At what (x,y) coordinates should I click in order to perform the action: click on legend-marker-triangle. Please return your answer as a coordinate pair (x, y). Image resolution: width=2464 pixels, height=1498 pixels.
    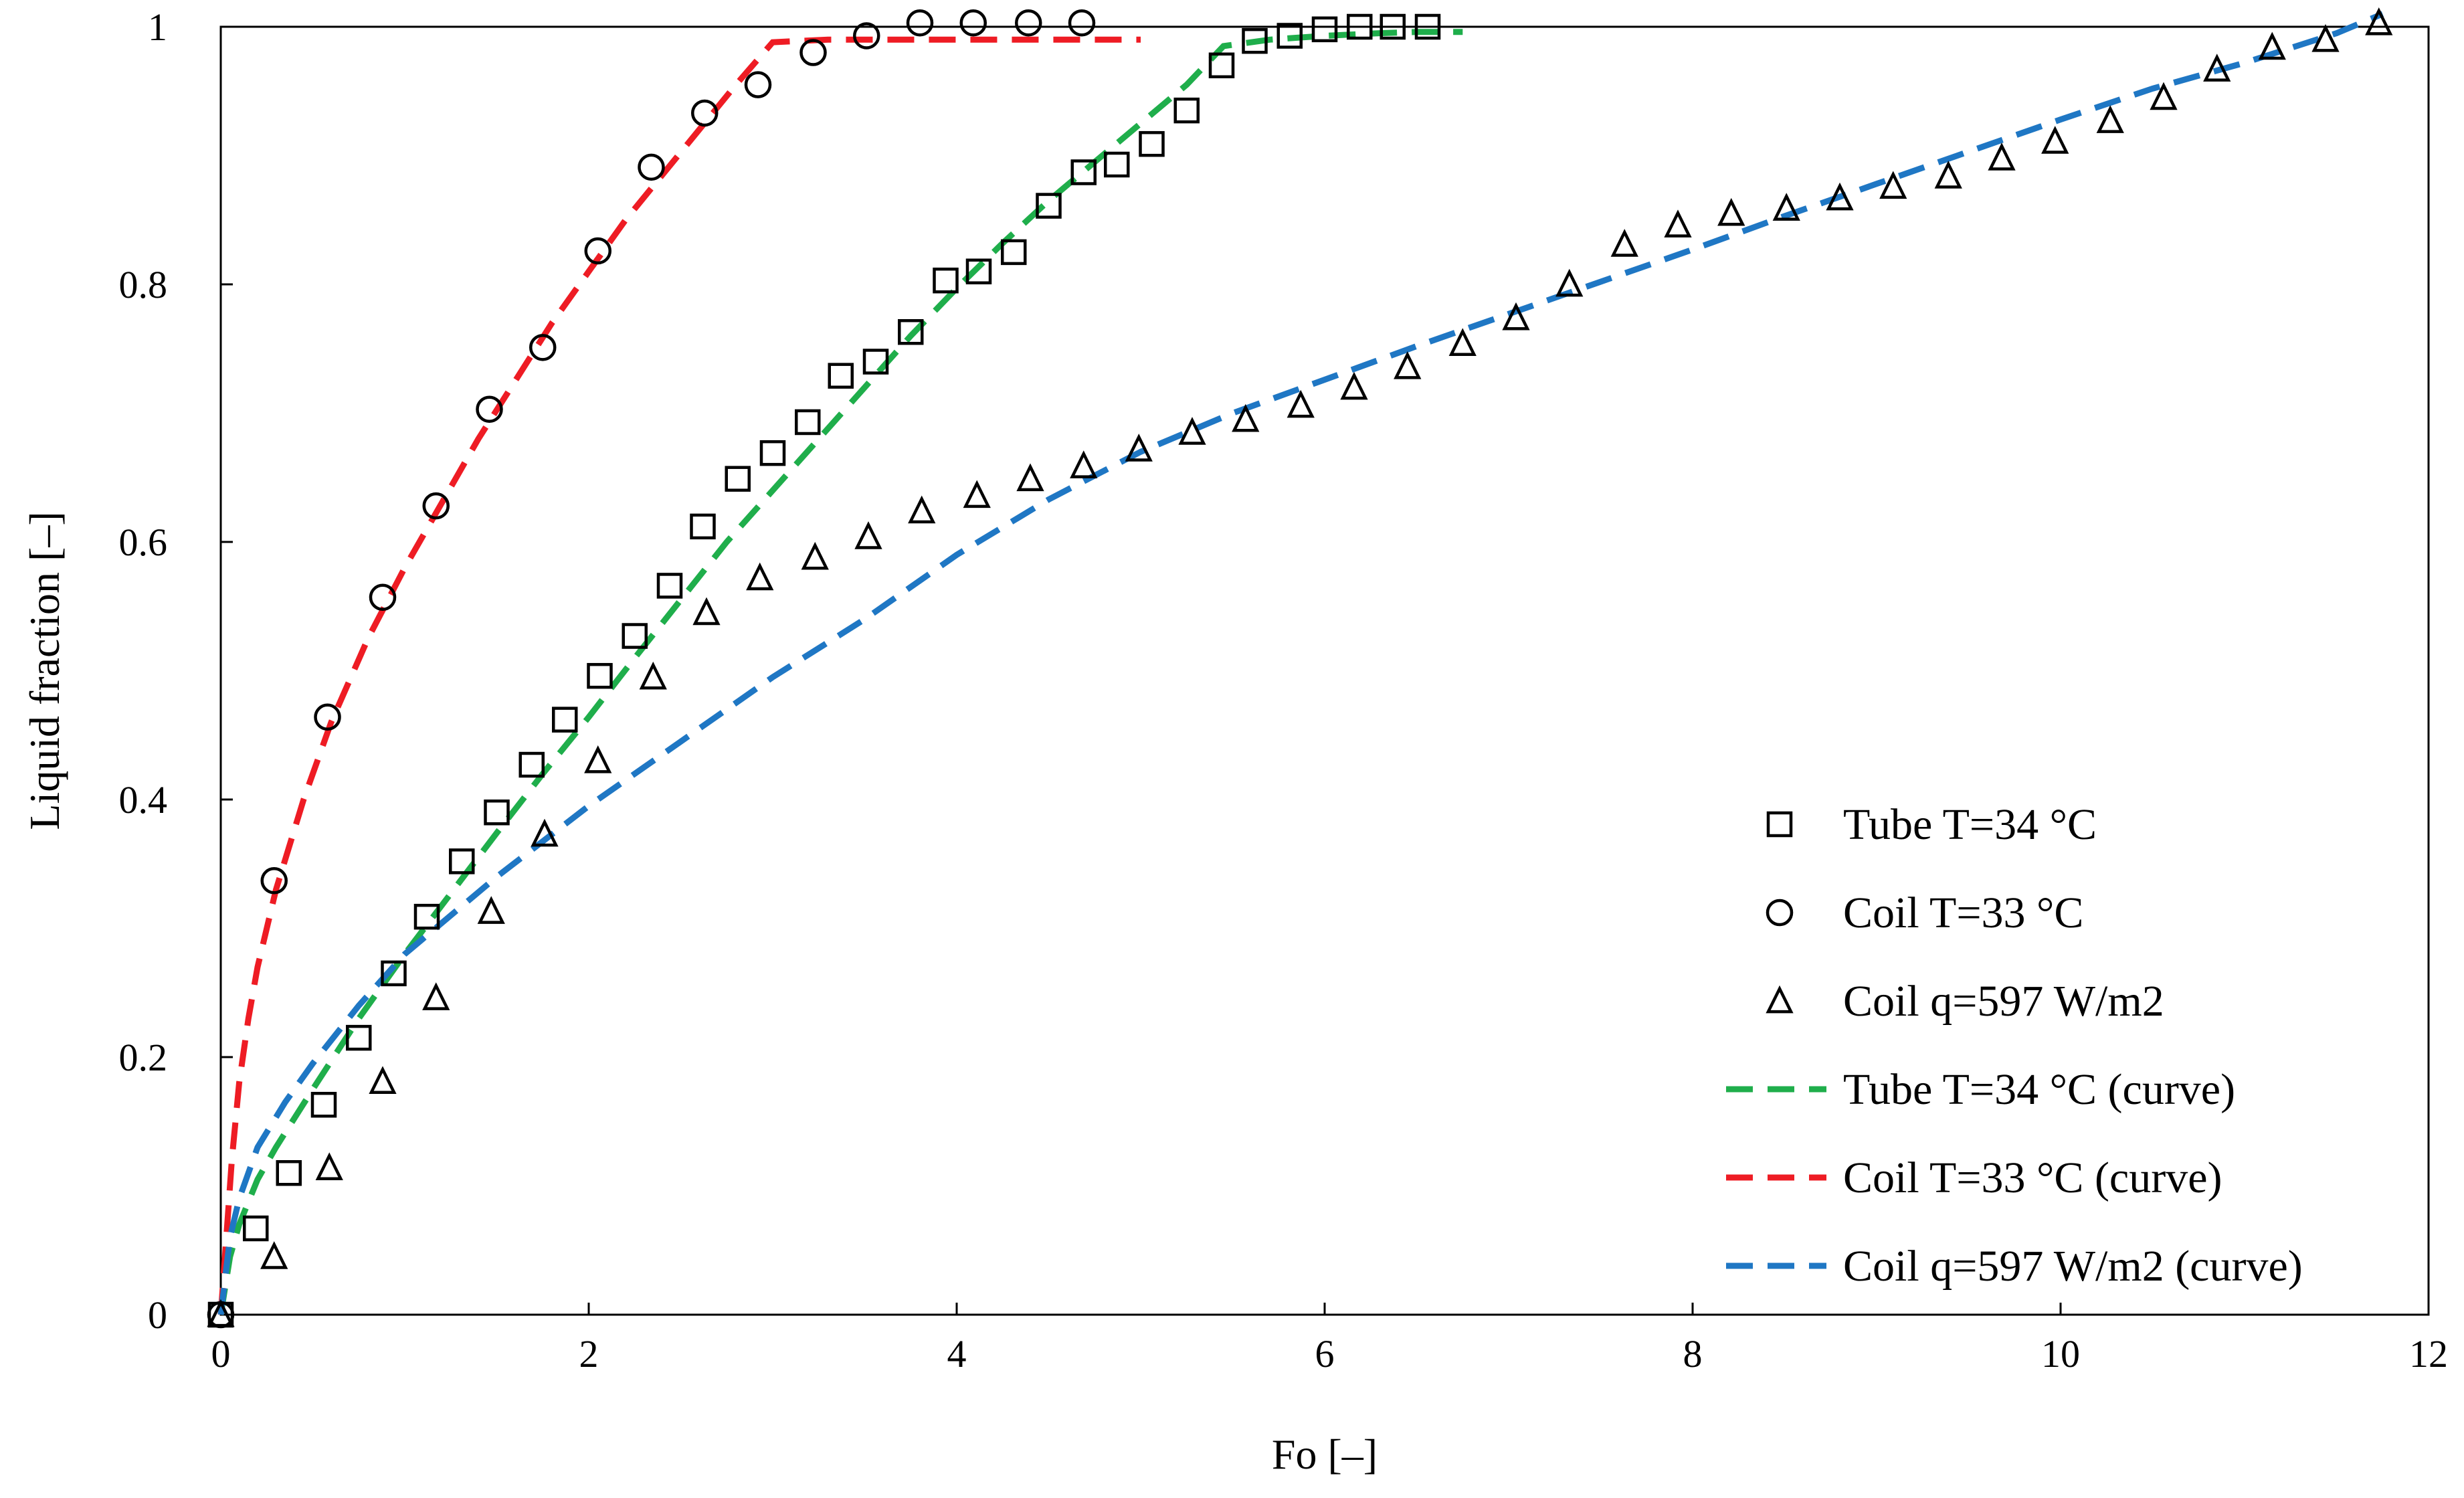
    Looking at the image, I should click on (1780, 999).